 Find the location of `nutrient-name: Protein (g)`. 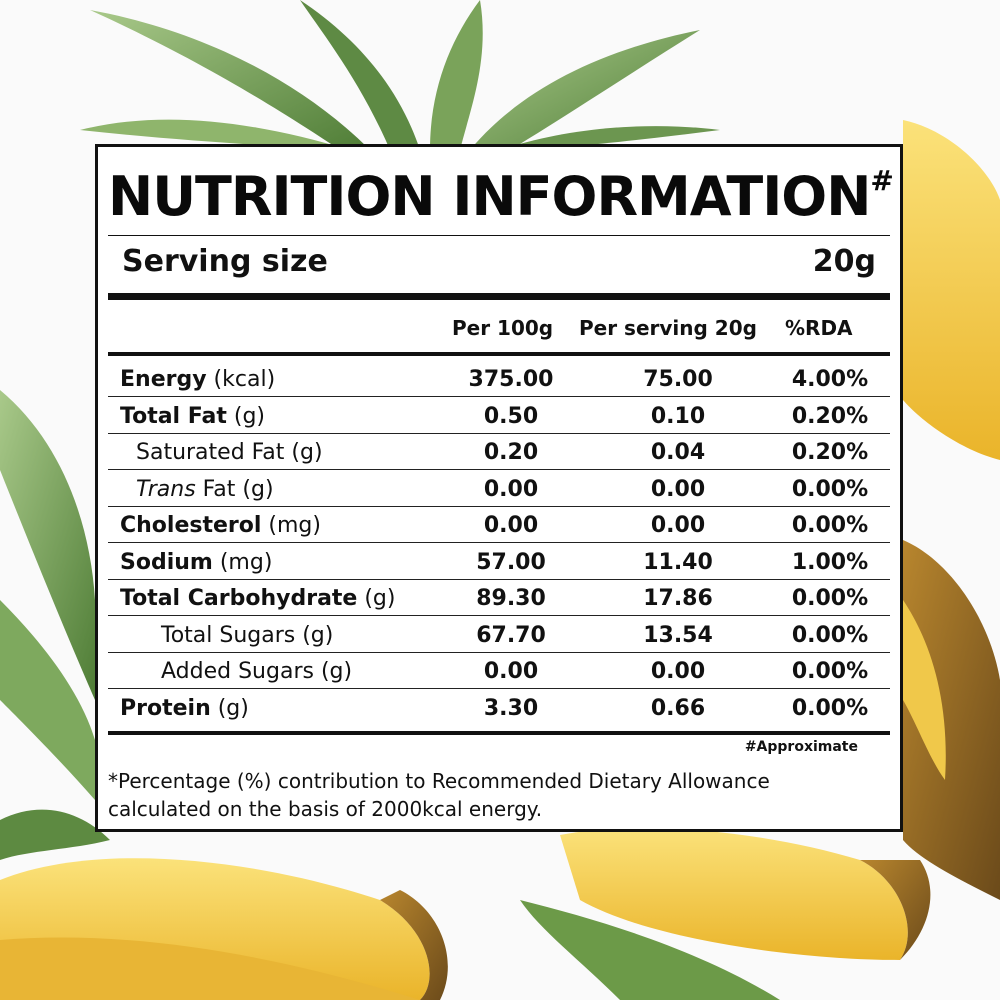

nutrient-name: Protein (g) is located at coordinates (184, 708).